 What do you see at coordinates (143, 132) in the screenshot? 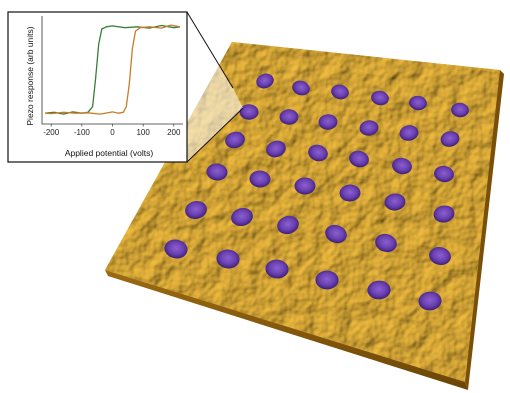
I see `x-tick-label: 100` at bounding box center [143, 132].